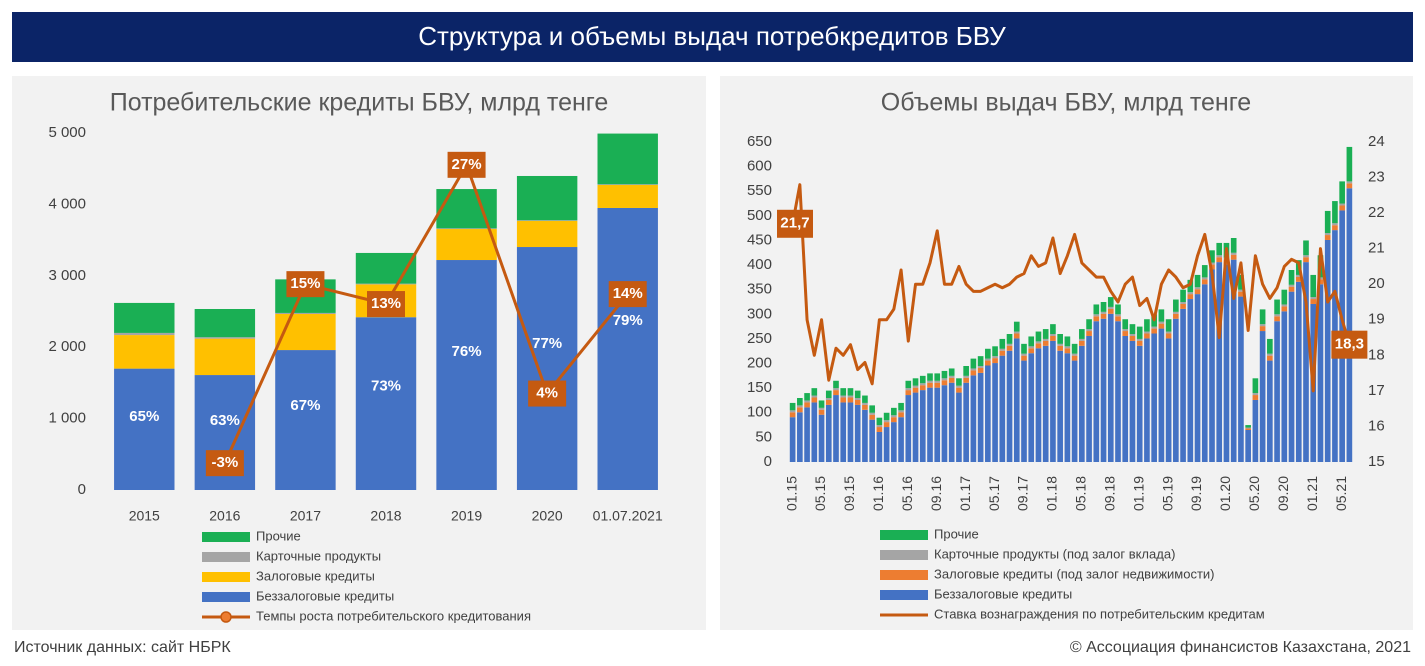 This screenshot has width=1425, height=666. What do you see at coordinates (759, 215) in the screenshot?
I see `y-tick-label: 500` at bounding box center [759, 215].